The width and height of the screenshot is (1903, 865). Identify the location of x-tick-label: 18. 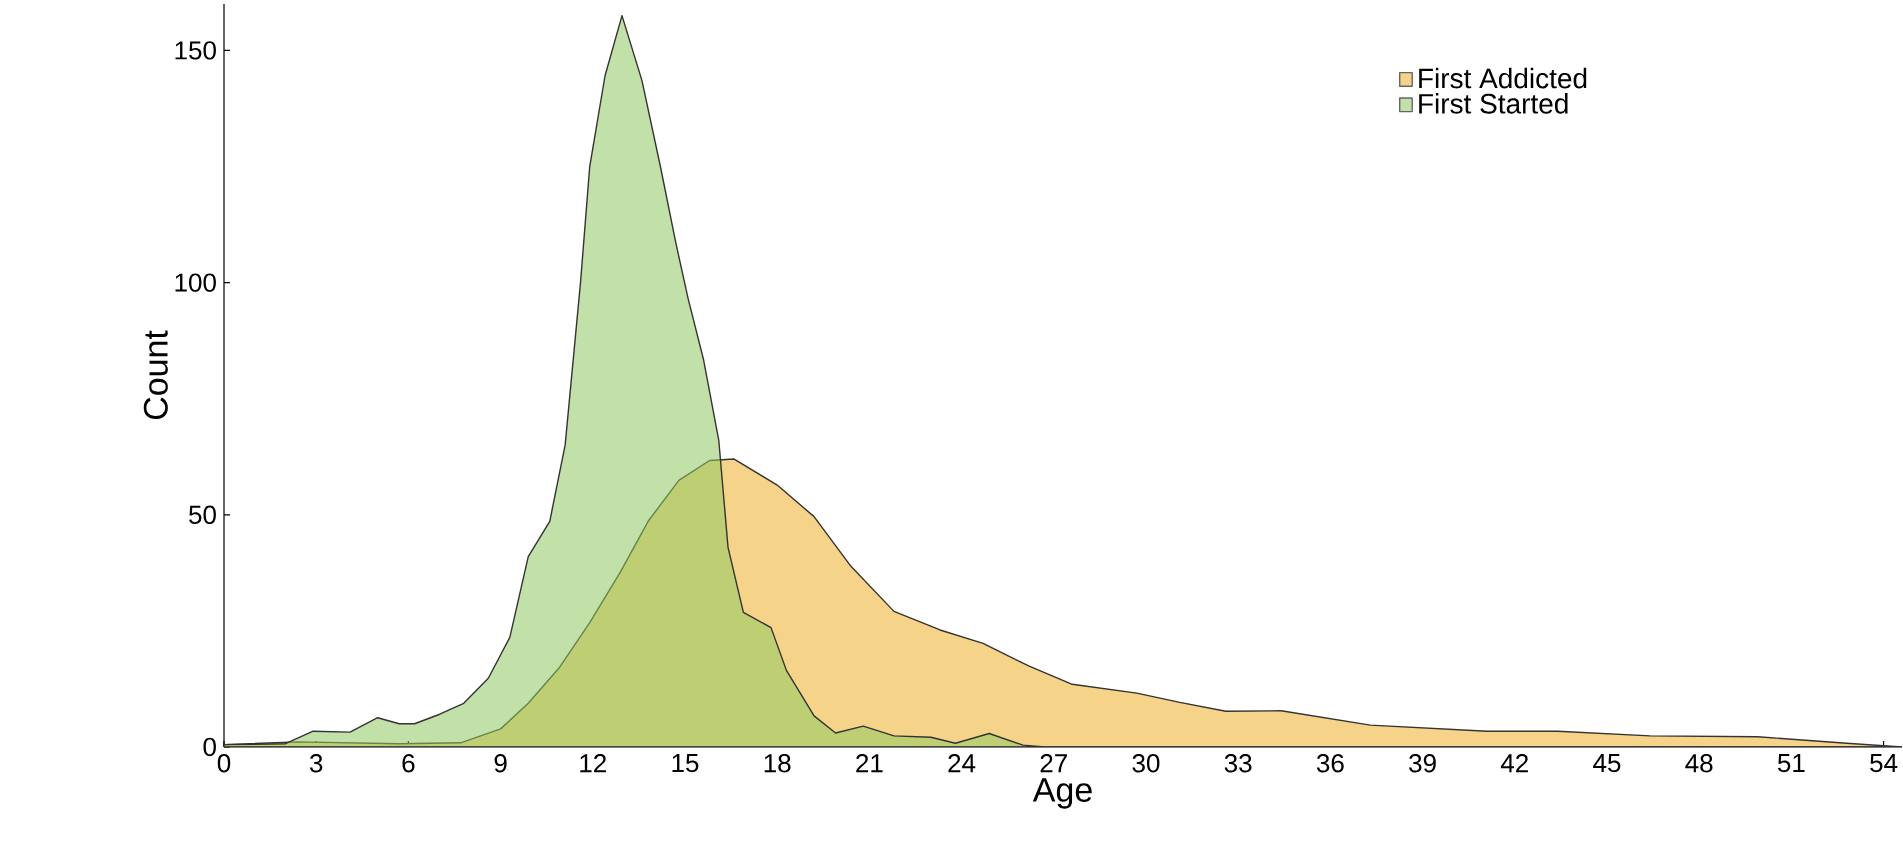
(777, 763).